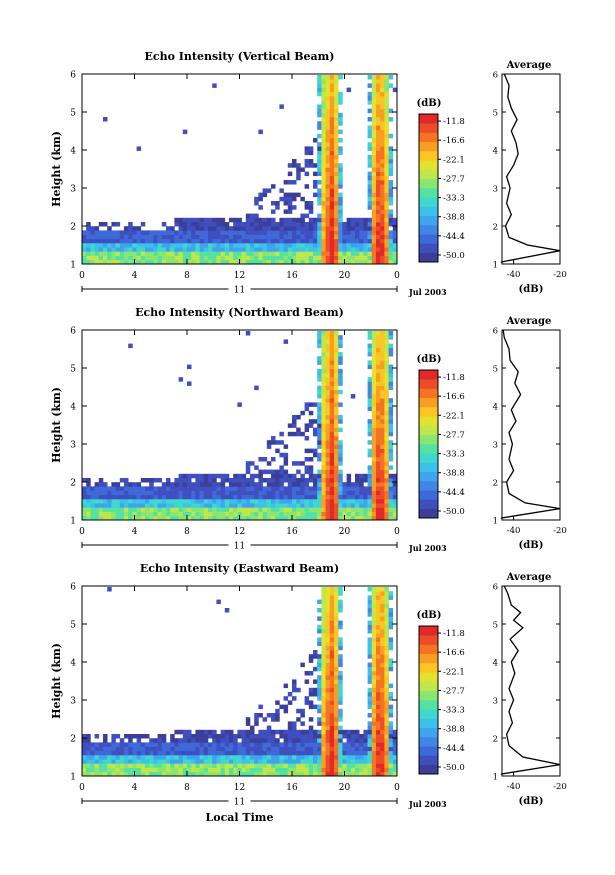 The image size is (615, 875). Describe the element at coordinates (495, 626) in the screenshot. I see `average-y-tick-label: 5` at that location.